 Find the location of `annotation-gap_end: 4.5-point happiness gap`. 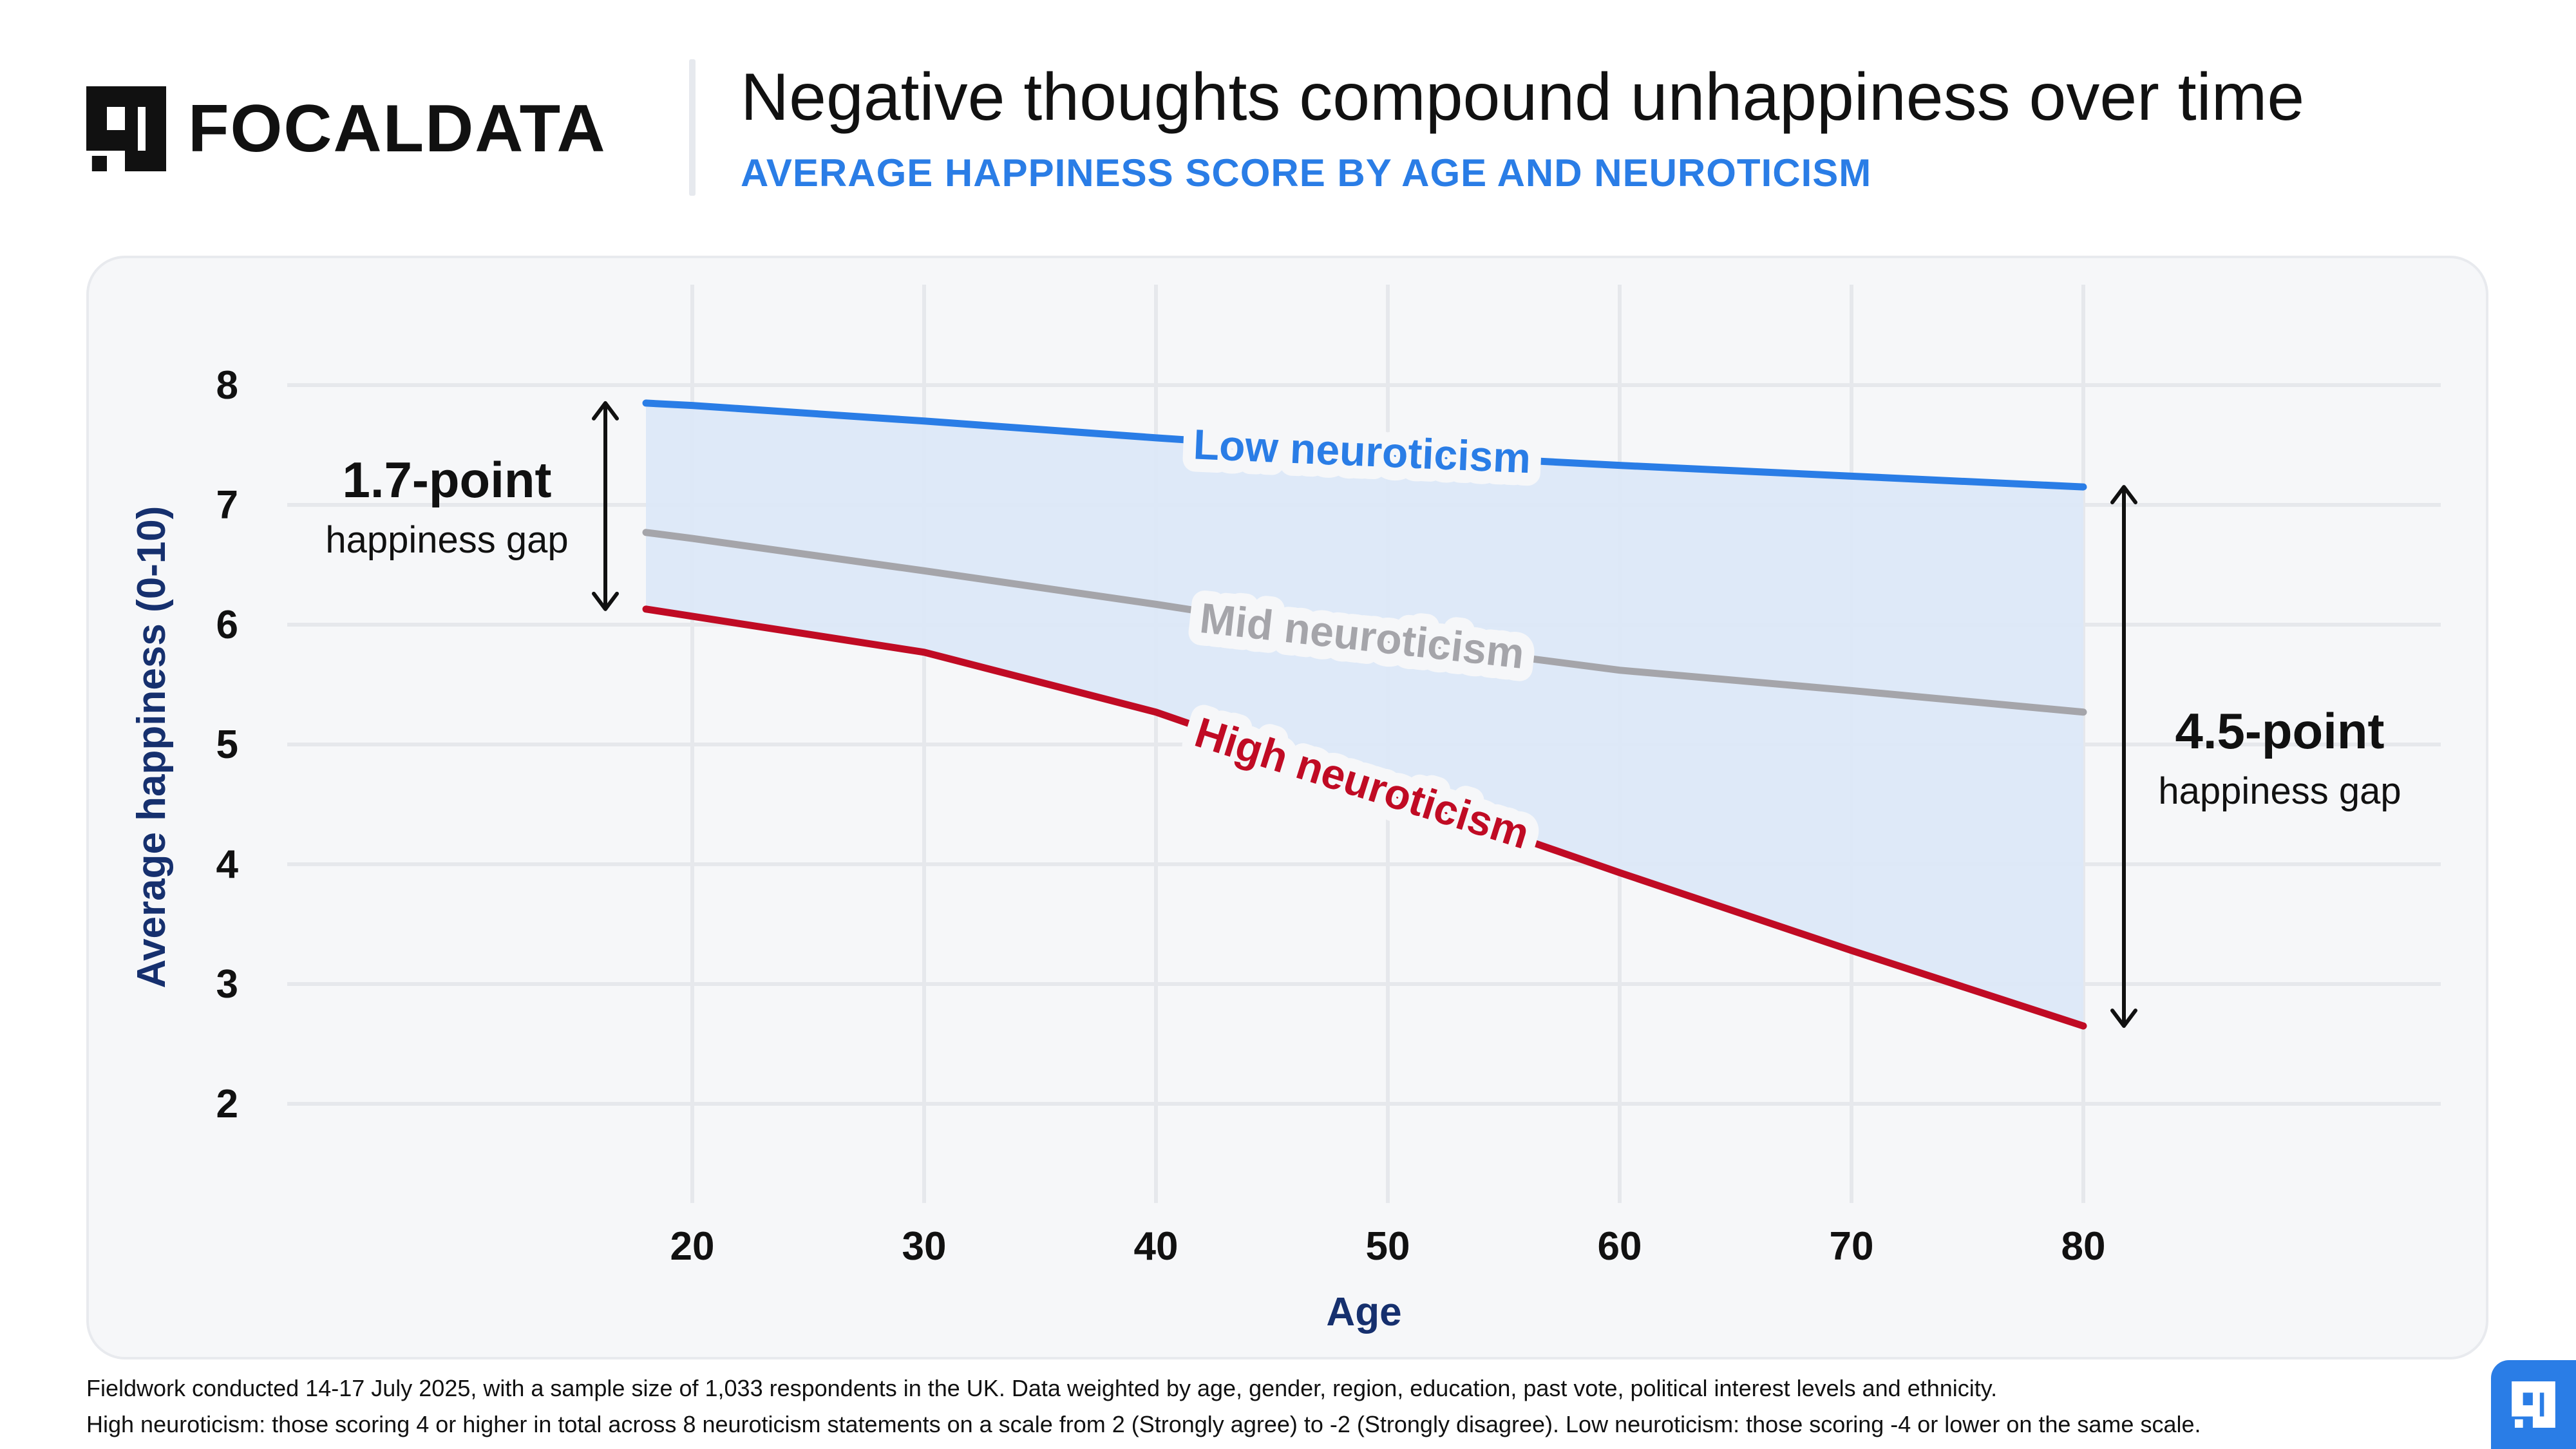

annotation-gap_end: 4.5-point happiness gap is located at coordinates (2255, 756).